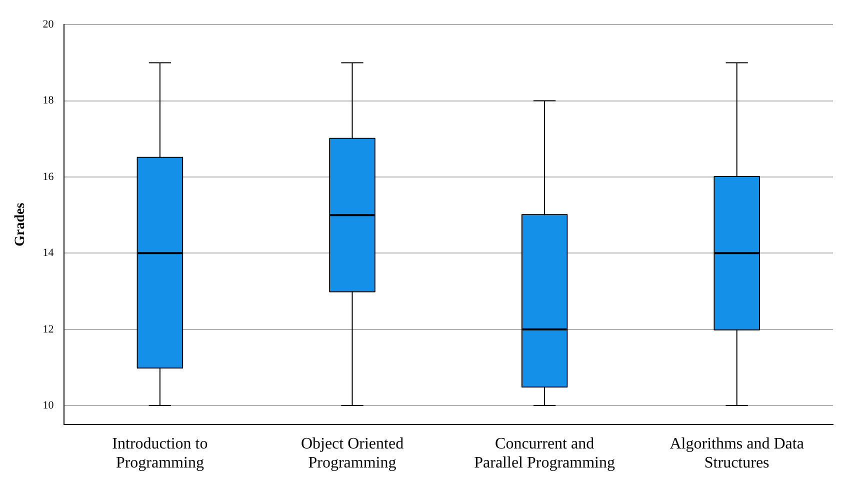 The image size is (845, 483). I want to click on y-tick-label: 12, so click(48, 329).